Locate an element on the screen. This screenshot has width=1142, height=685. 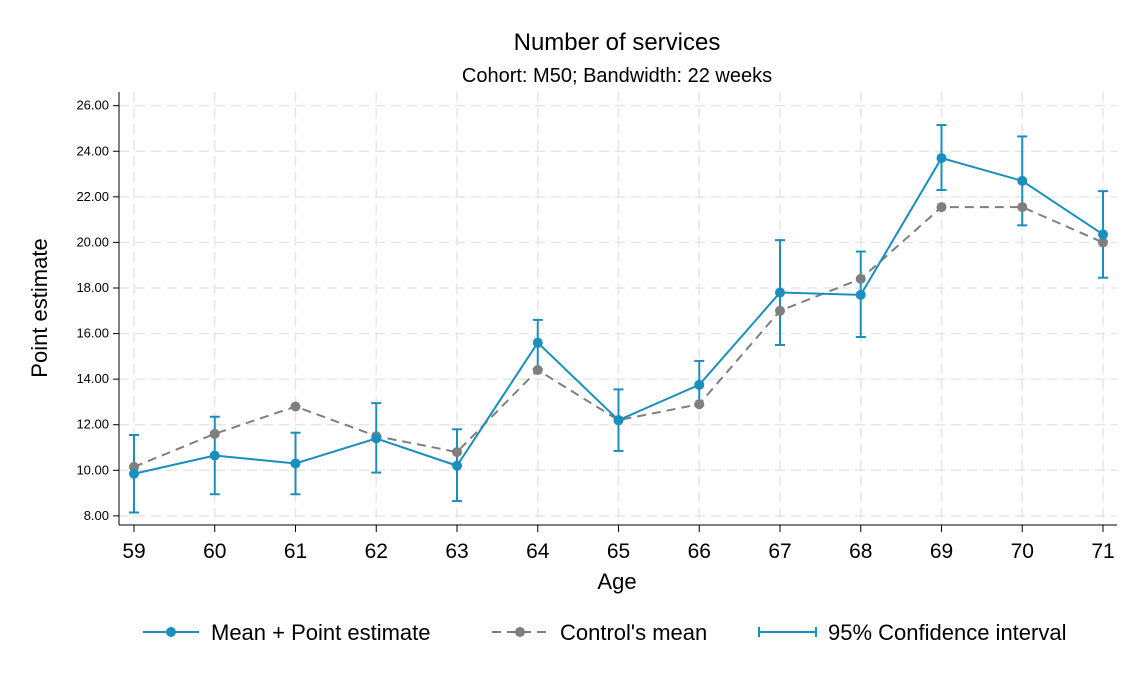
y-tick-label: 10.00 is located at coordinates (92, 469).